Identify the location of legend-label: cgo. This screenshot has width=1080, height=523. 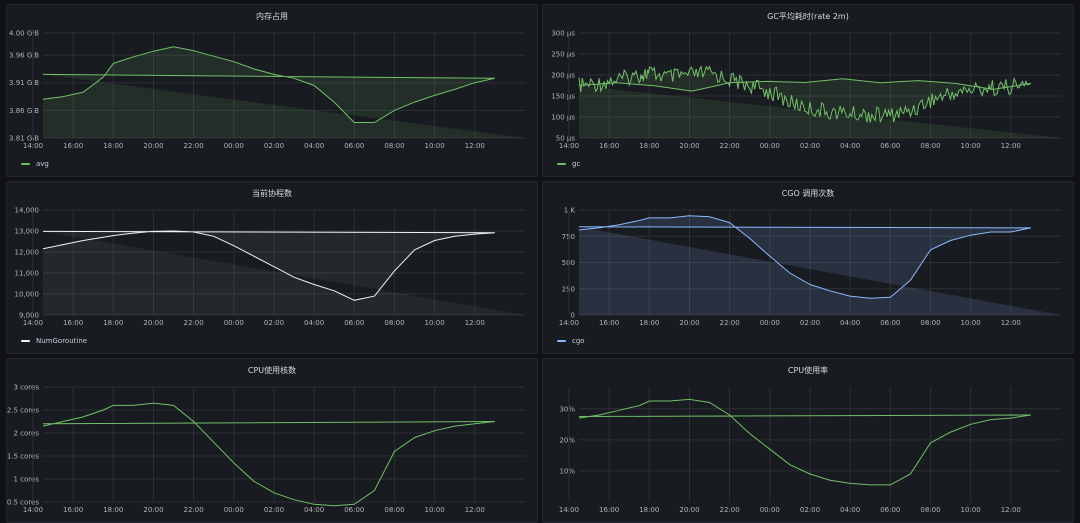
(578, 341).